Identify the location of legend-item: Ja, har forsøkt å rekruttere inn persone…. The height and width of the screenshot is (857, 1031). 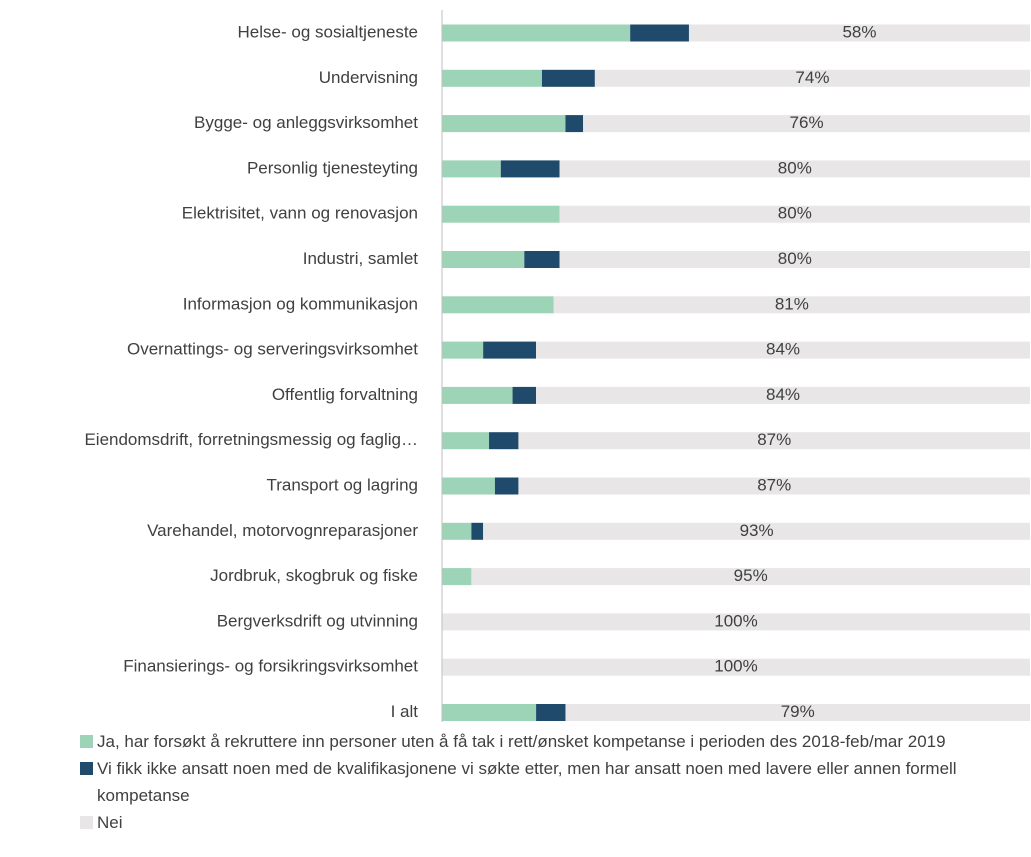
(530, 741).